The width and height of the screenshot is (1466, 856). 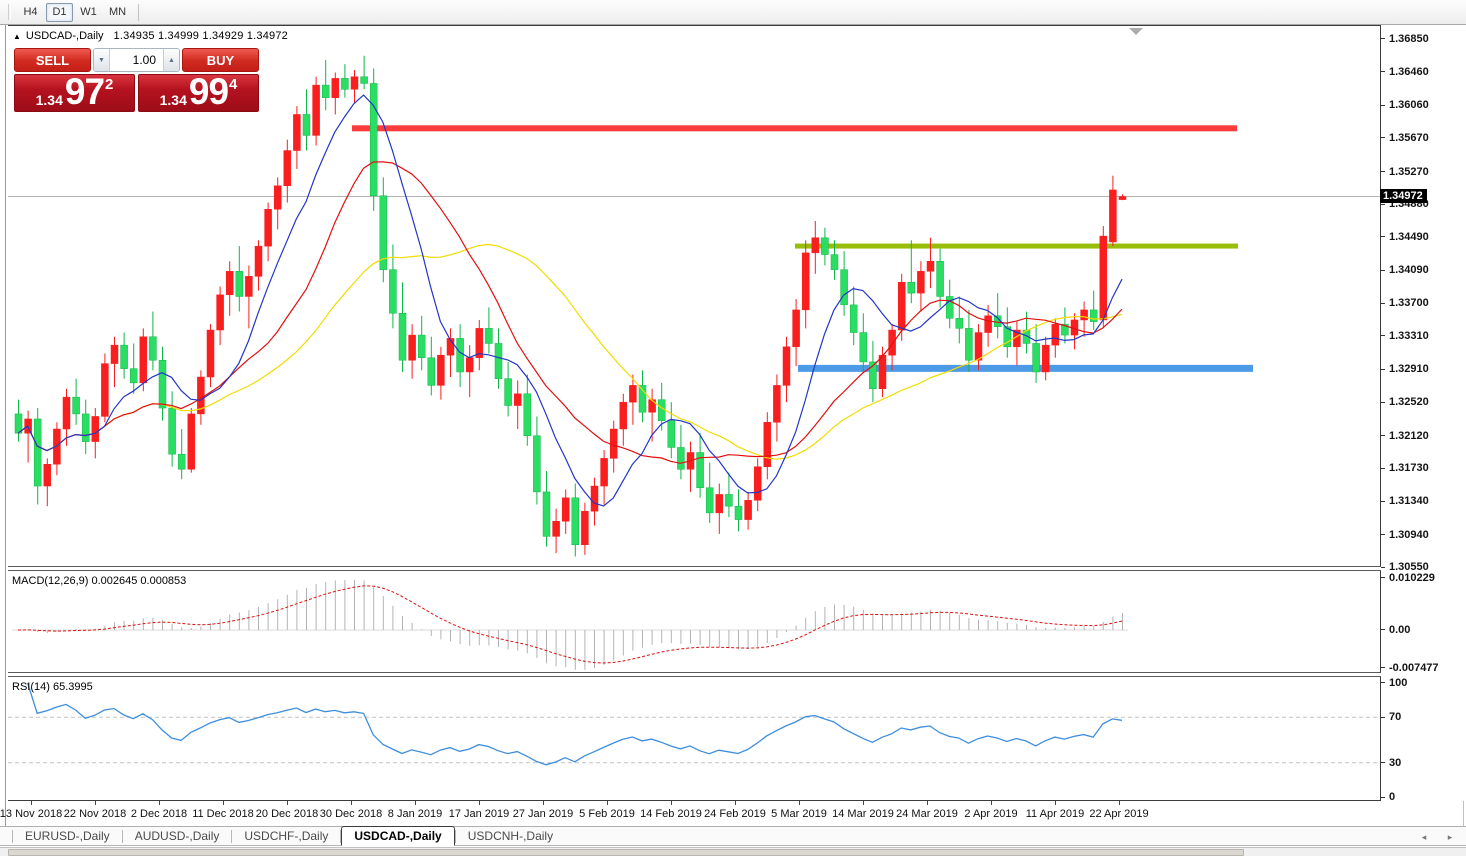 What do you see at coordinates (102, 60) in the screenshot?
I see `volume-decrease-button: ▼` at bounding box center [102, 60].